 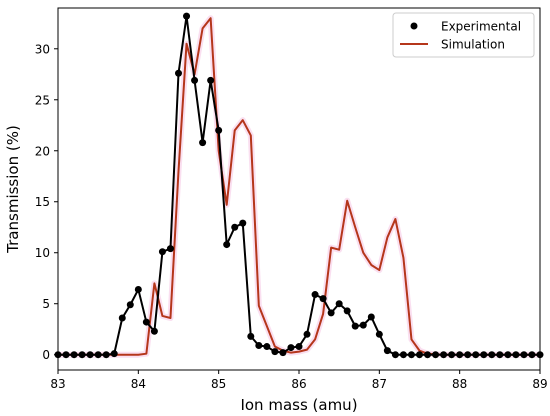 What do you see at coordinates (298, 384) in the screenshot?
I see `x-tick-label: 86` at bounding box center [298, 384].